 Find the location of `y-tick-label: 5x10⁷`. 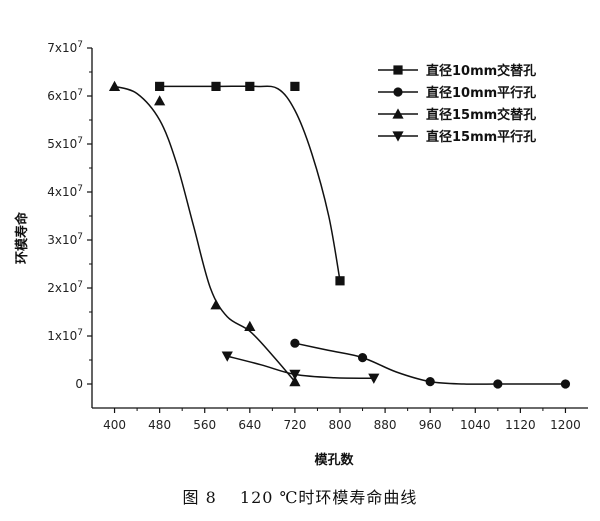

y-tick-label: 5x10⁷ is located at coordinates (65, 143).